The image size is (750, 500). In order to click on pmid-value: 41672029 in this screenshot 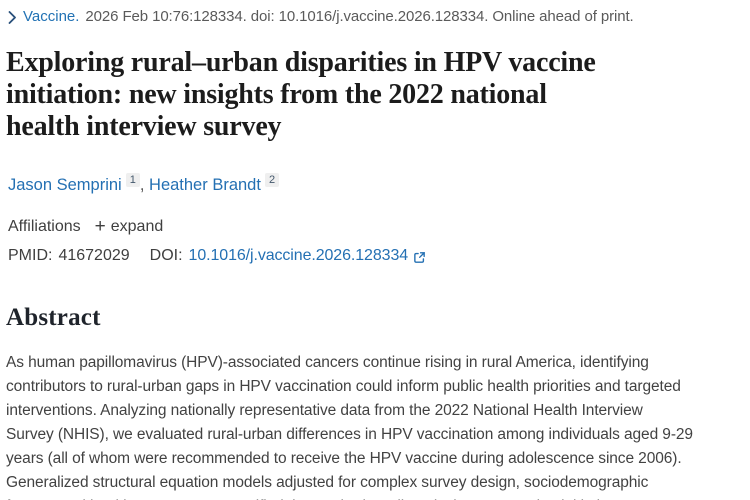, I will do `click(94, 255)`.